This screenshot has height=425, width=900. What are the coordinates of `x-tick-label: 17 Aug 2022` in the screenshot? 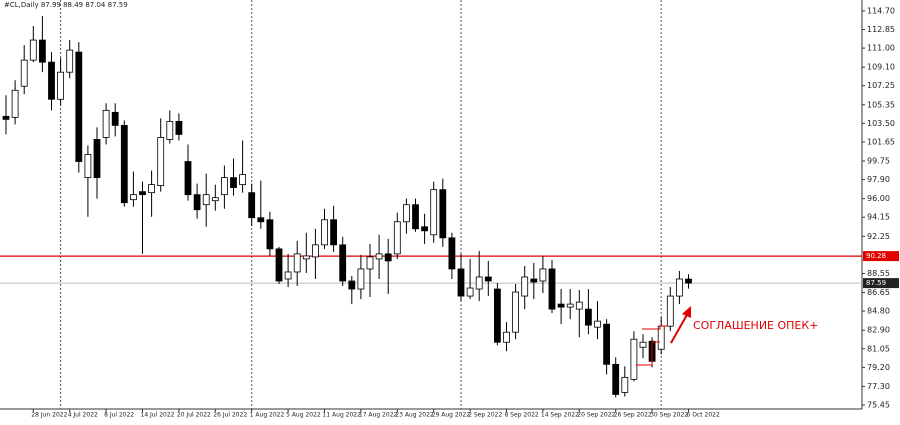 It's located at (378, 415).